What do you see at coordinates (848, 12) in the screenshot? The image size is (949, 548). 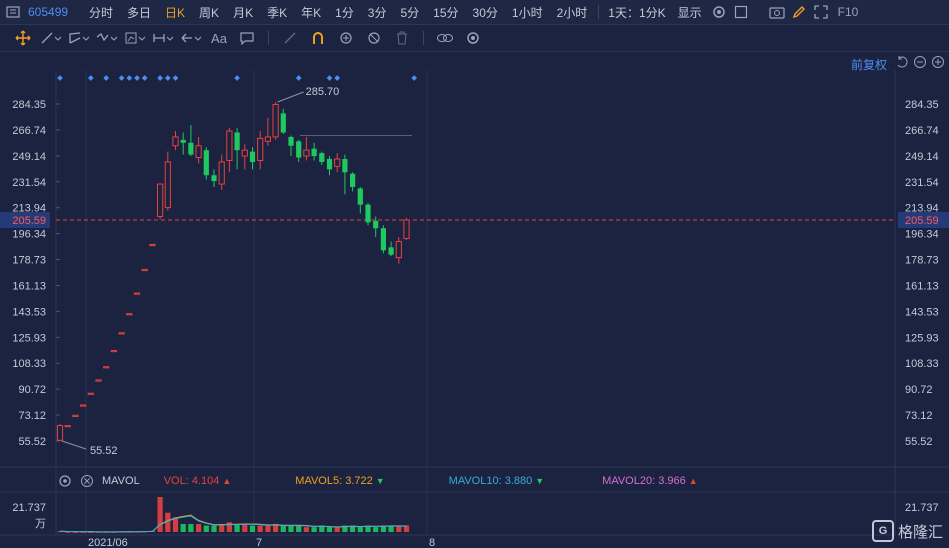 I see `f10-button: F10` at bounding box center [848, 12].